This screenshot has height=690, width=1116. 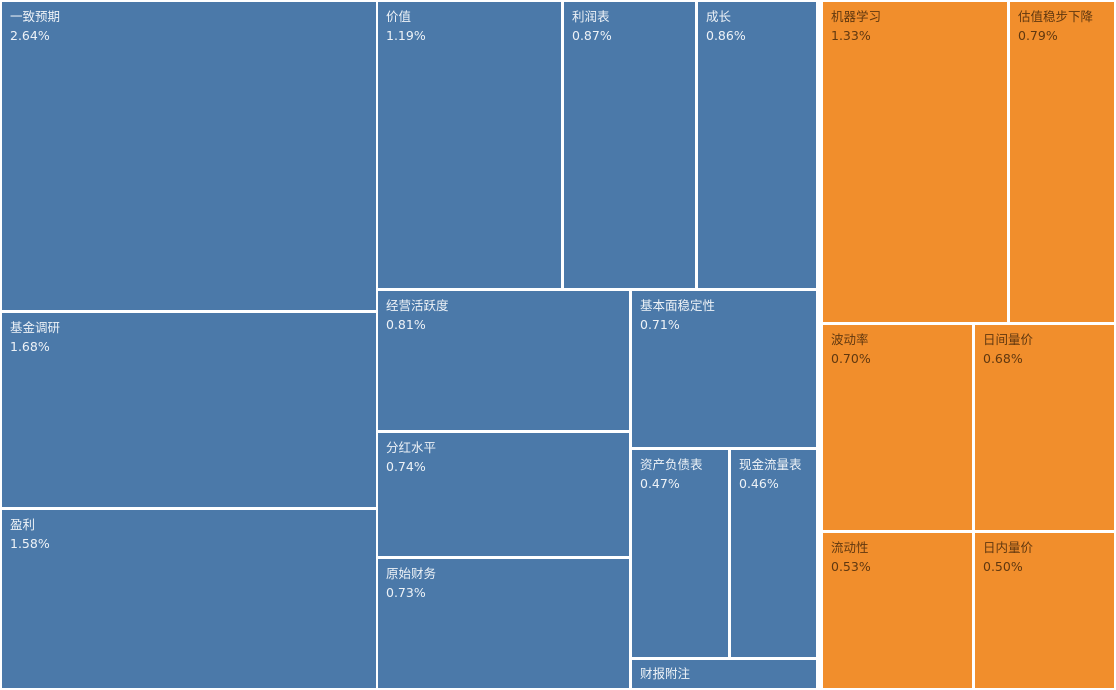 What do you see at coordinates (680, 553) in the screenshot?
I see `treemap-tile: 资产负债表 0.47%` at bounding box center [680, 553].